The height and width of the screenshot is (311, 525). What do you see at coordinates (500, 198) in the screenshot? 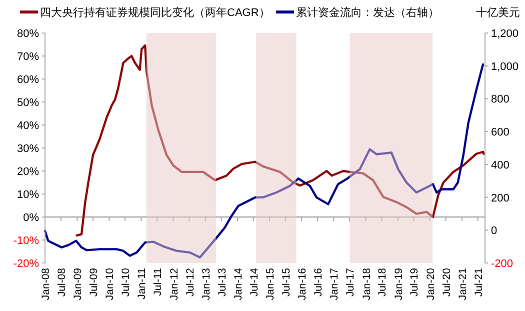
I see `y2-tick-label: 200` at bounding box center [500, 198].